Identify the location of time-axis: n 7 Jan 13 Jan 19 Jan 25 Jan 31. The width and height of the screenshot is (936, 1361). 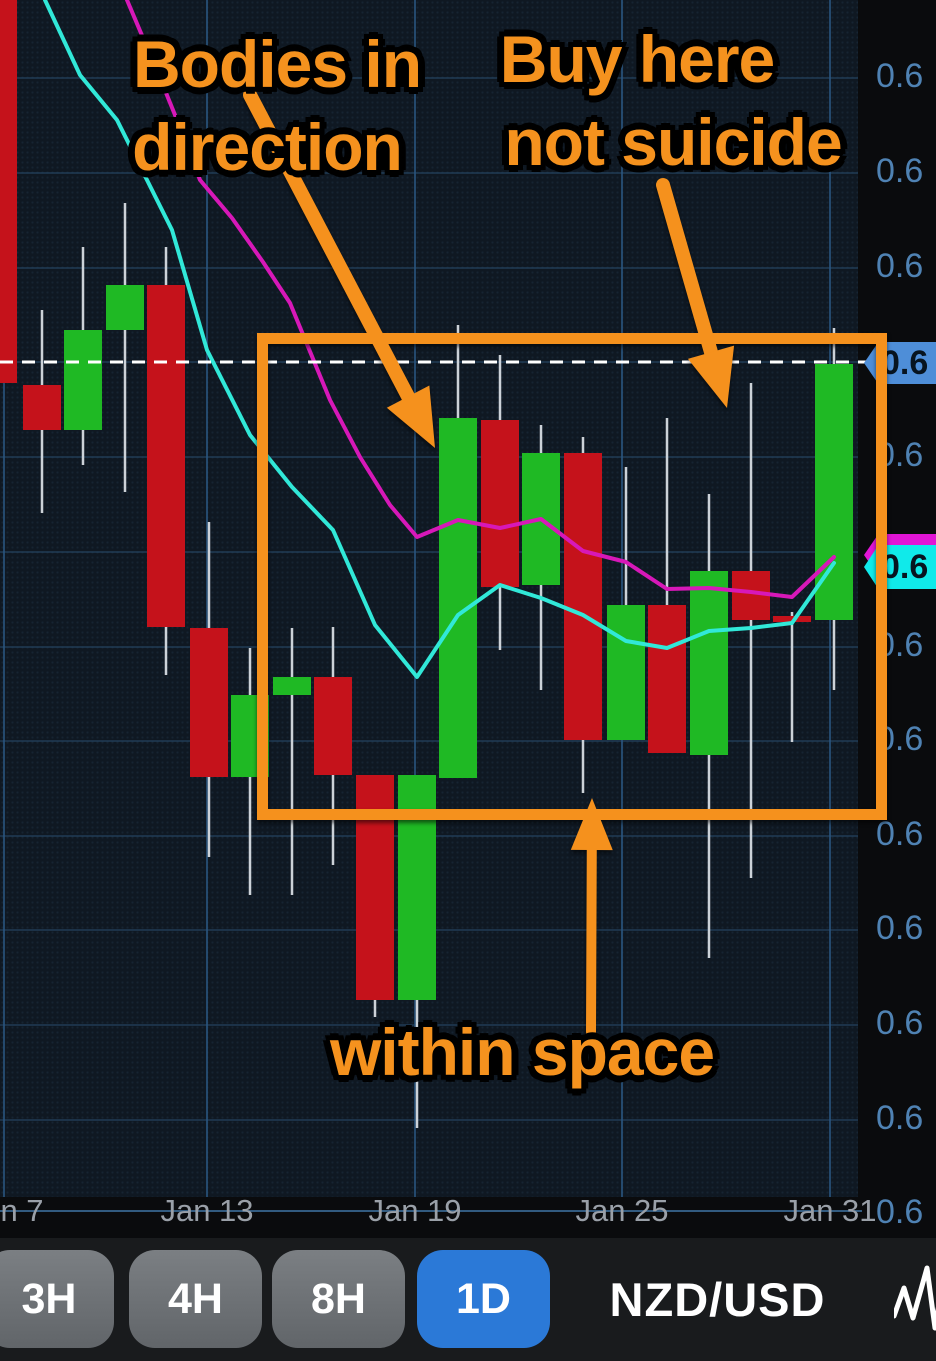
(468, 1215).